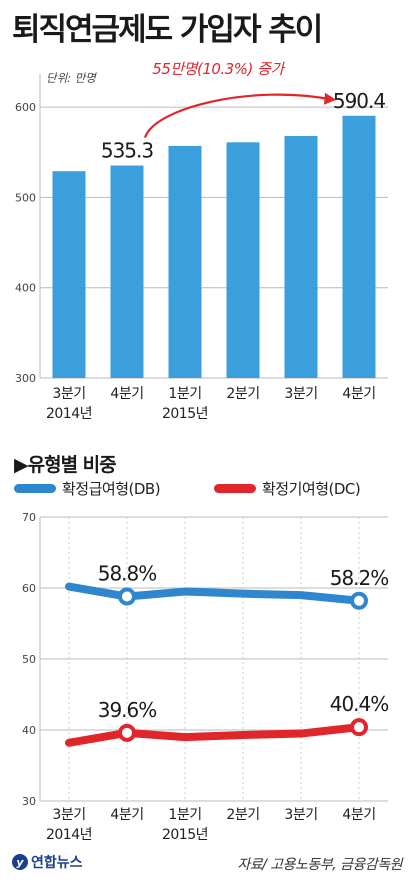 Image resolution: width=416 pixels, height=886 pixels. What do you see at coordinates (25, 288) in the screenshot?
I see `y-tick-label: 400` at bounding box center [25, 288].